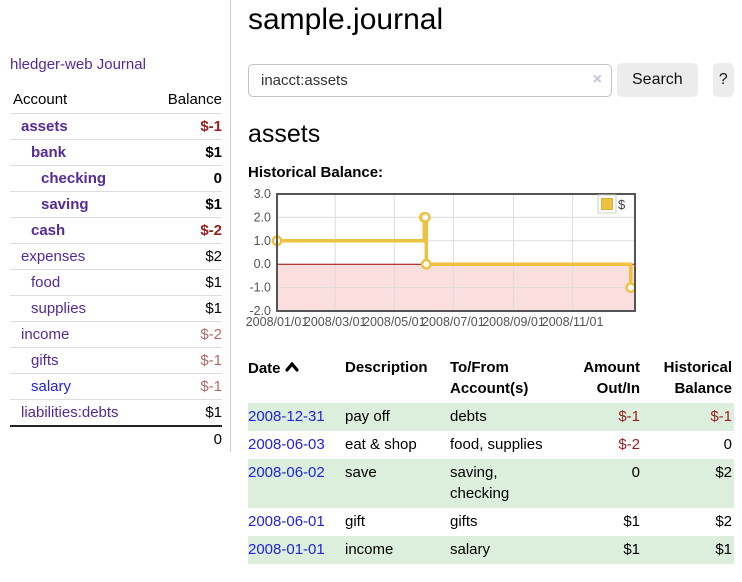  Describe the element at coordinates (286, 444) in the screenshot. I see `transaction-date-link: 2008-06-03` at that location.